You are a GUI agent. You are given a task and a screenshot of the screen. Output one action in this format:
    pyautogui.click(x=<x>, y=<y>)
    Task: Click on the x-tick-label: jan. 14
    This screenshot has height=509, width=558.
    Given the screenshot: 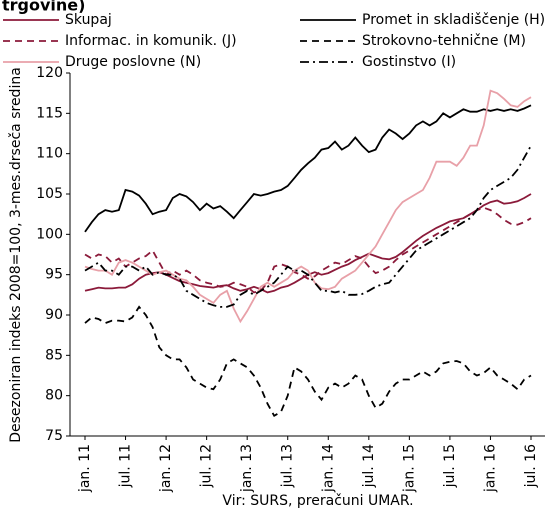 What is the action you would take?
    pyautogui.click(x=328, y=468)
    